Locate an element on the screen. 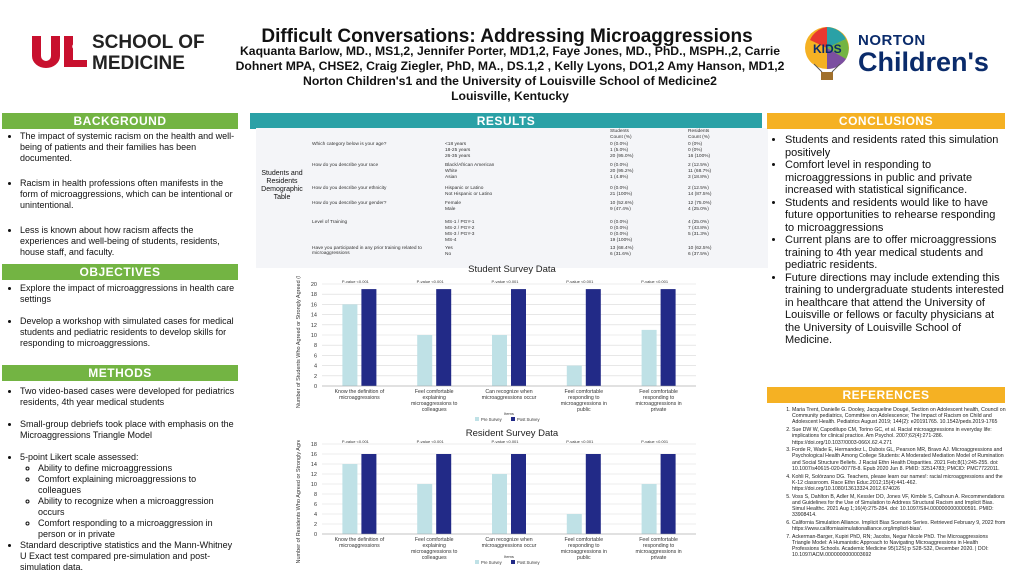  table-residents-value: 5 (31.3%) is located at coordinates (698, 234).